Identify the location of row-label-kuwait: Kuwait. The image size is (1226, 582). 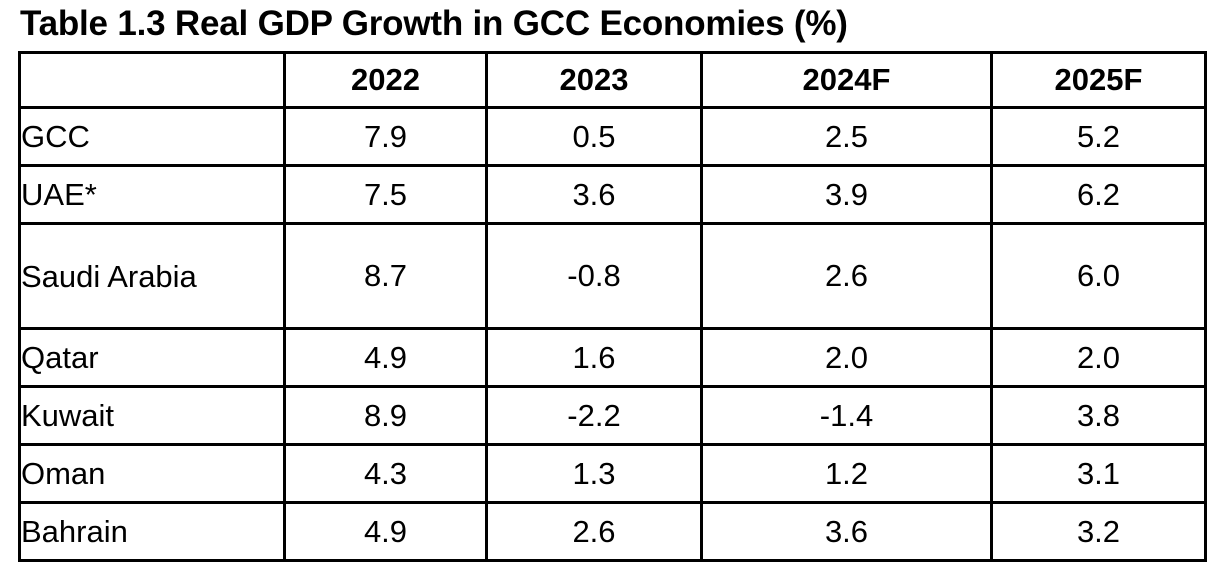
(152, 415).